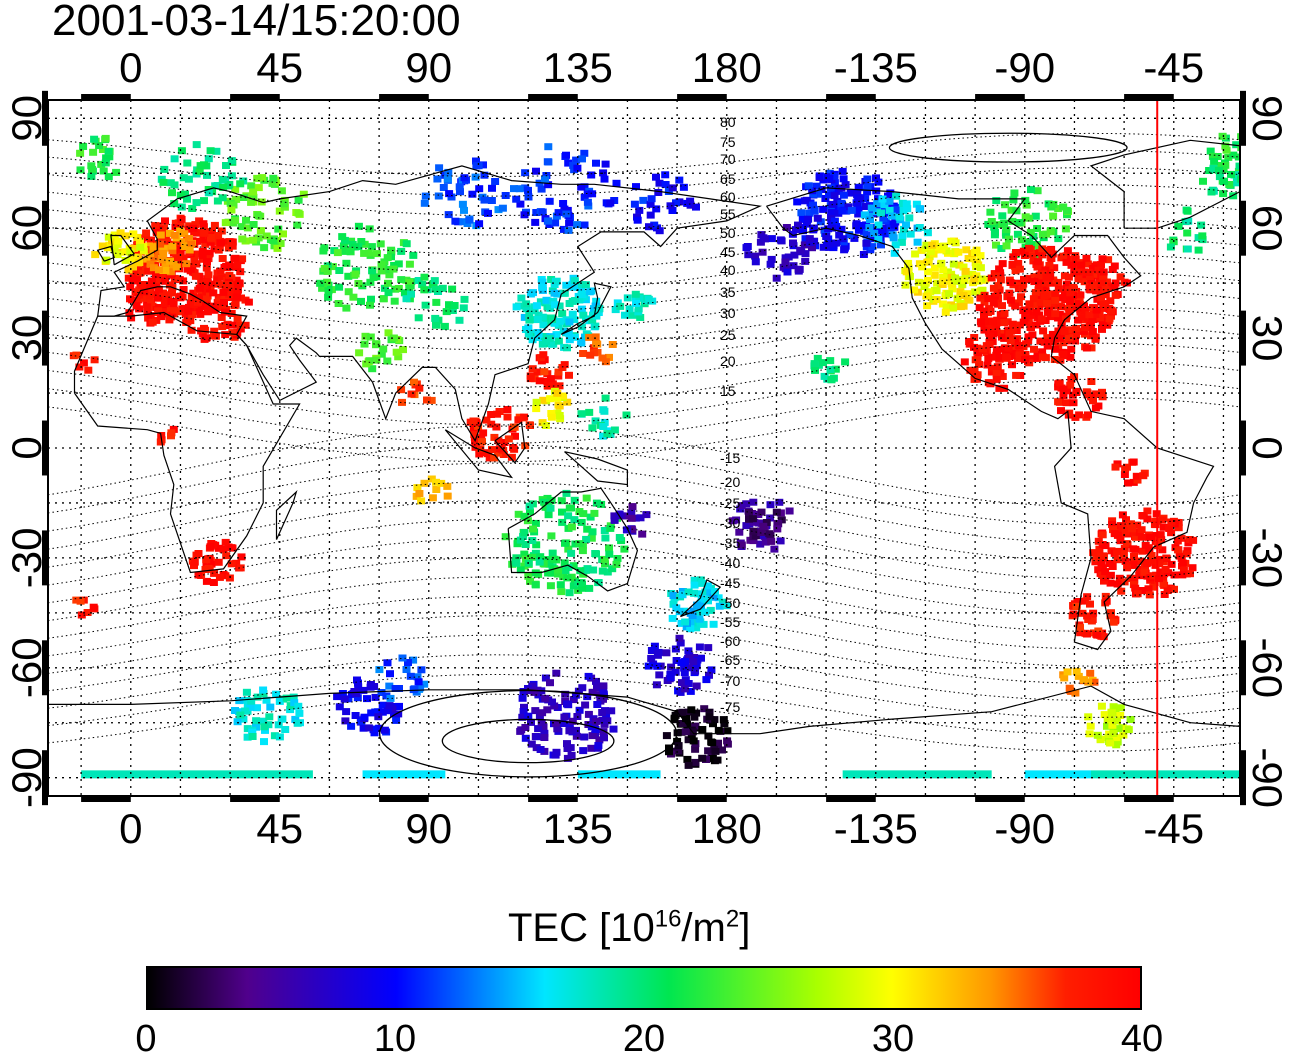 The width and height of the screenshot is (1292, 1061). Describe the element at coordinates (644, 1039) in the screenshot. I see `colorbar-tick-label: 20` at that location.